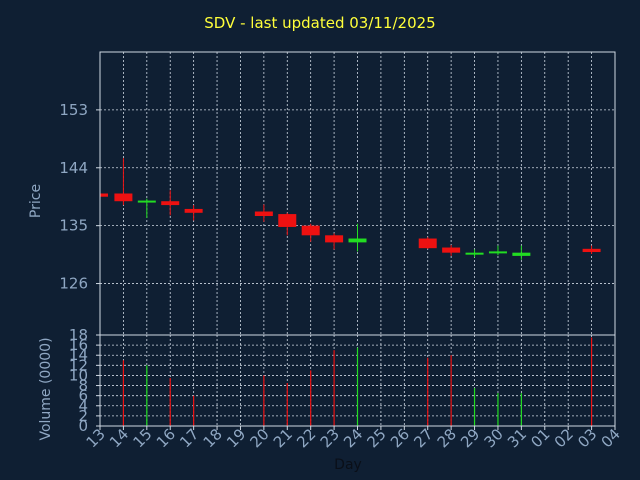 The width and height of the screenshot is (640, 480). Describe the element at coordinates (119, 438) in the screenshot. I see `day-tick-label: 14` at that location.